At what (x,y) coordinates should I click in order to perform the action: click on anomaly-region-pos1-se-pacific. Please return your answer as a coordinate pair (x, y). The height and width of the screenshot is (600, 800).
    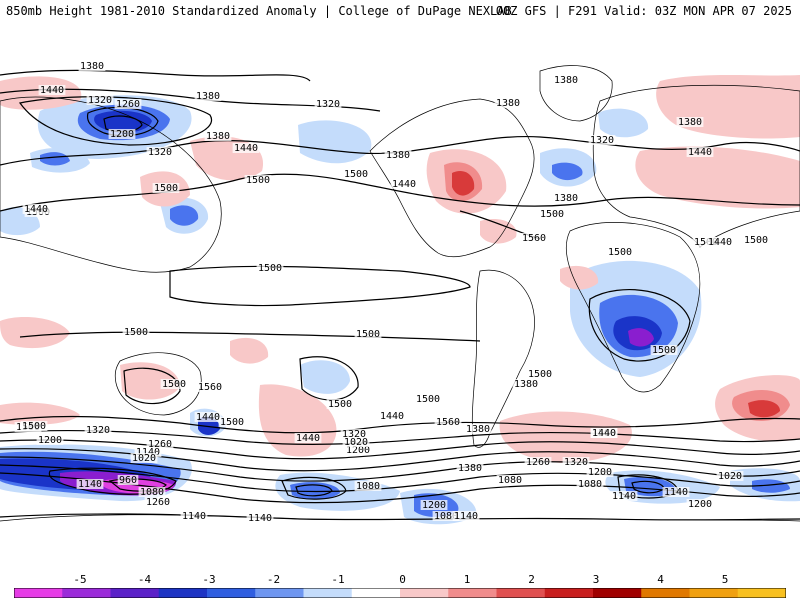
    Looking at the image, I should click on (249, 350).